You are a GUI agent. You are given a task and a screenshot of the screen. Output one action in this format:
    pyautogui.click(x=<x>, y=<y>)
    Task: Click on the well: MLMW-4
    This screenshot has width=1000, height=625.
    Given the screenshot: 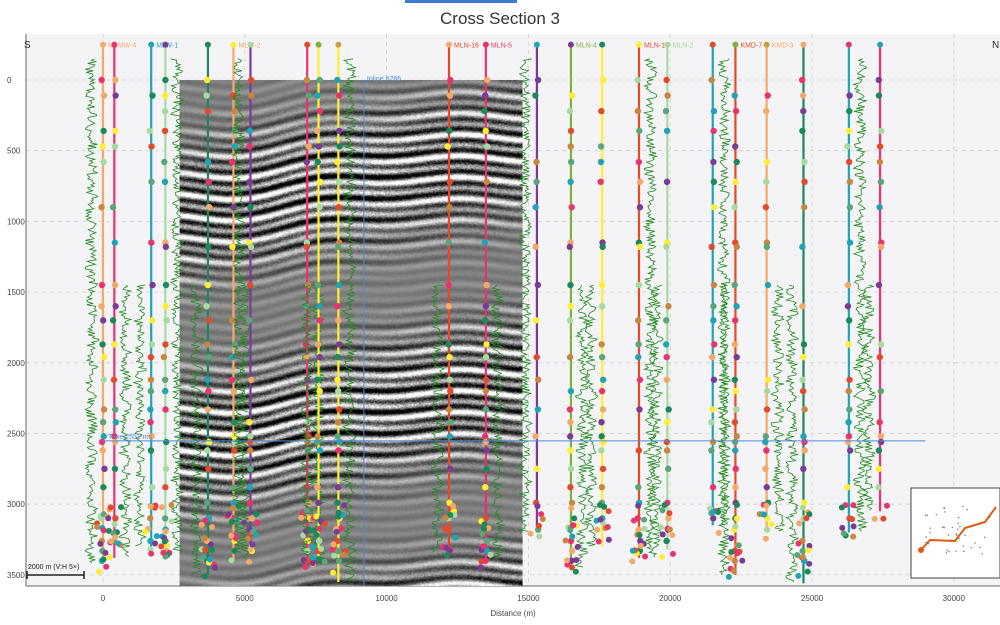 What is the action you would take?
    pyautogui.click(x=110, y=308)
    